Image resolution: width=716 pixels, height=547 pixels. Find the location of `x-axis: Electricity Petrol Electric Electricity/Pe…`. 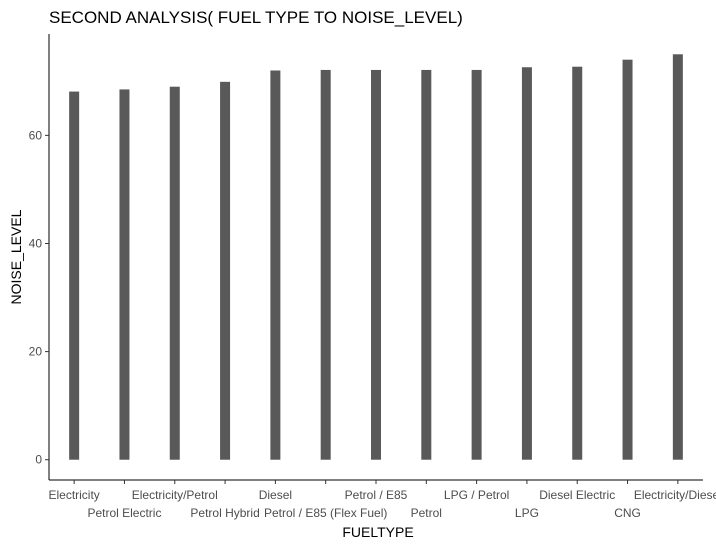

x-axis: Electricity Petrol Electric Electricity/Pe… is located at coordinates (382, 499).